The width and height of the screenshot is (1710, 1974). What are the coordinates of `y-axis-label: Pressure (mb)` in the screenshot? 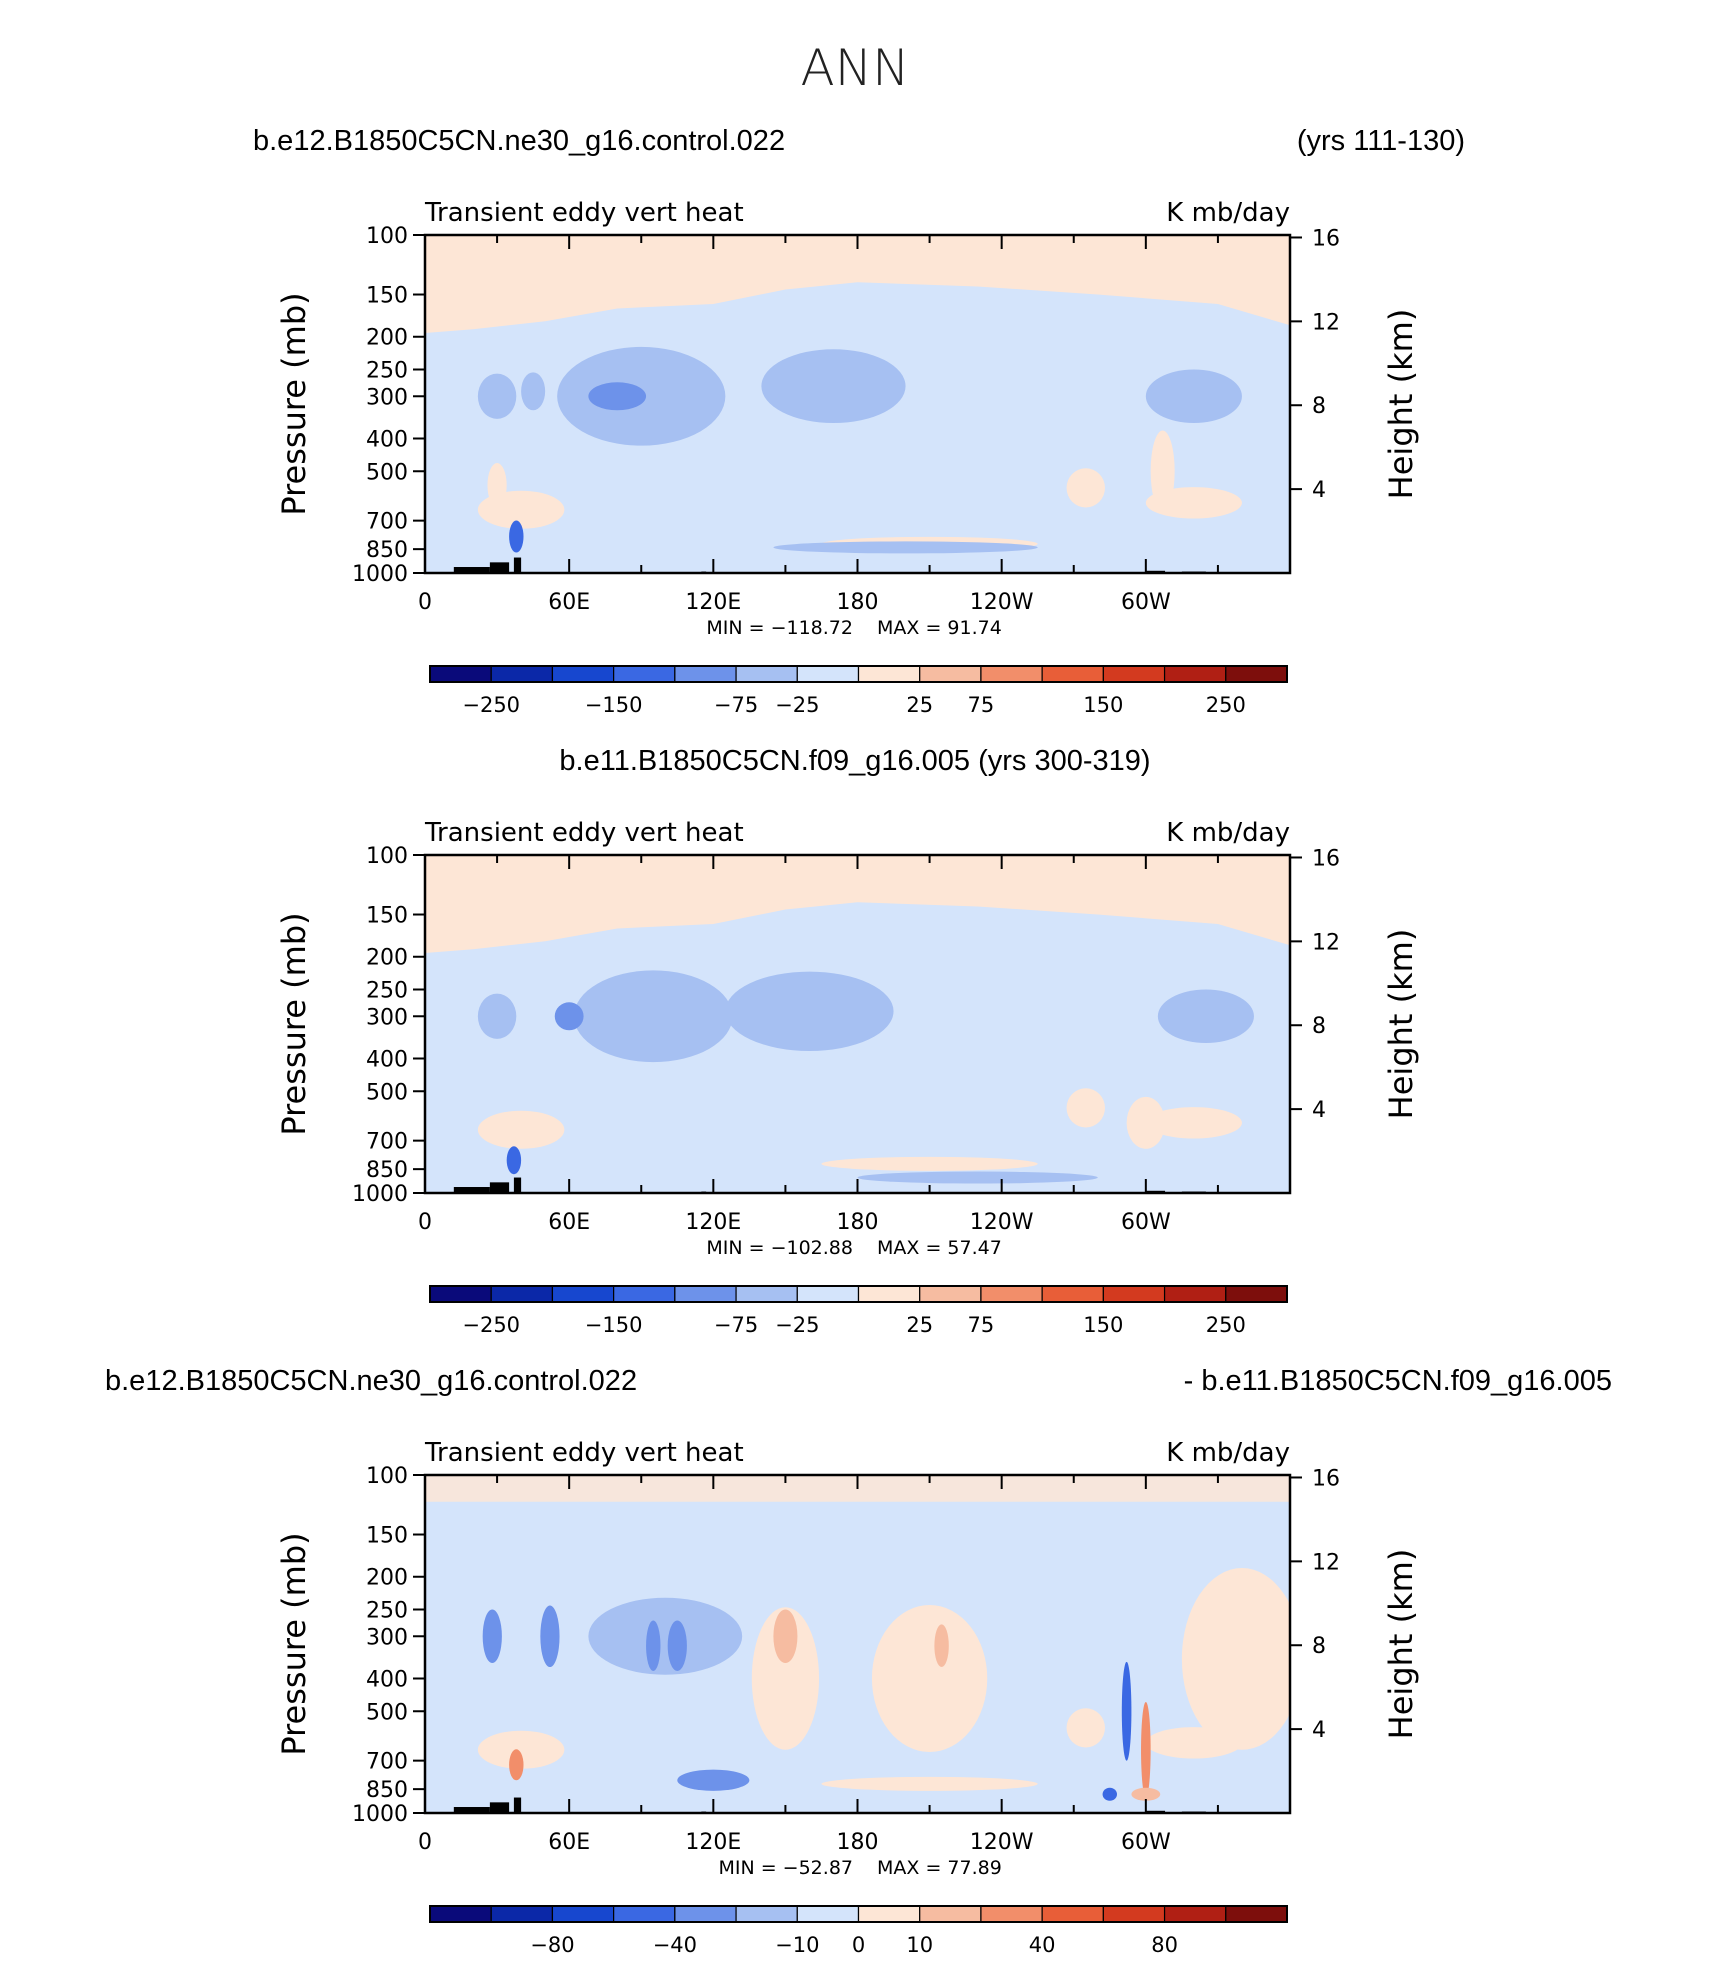 It's located at (294, 403).